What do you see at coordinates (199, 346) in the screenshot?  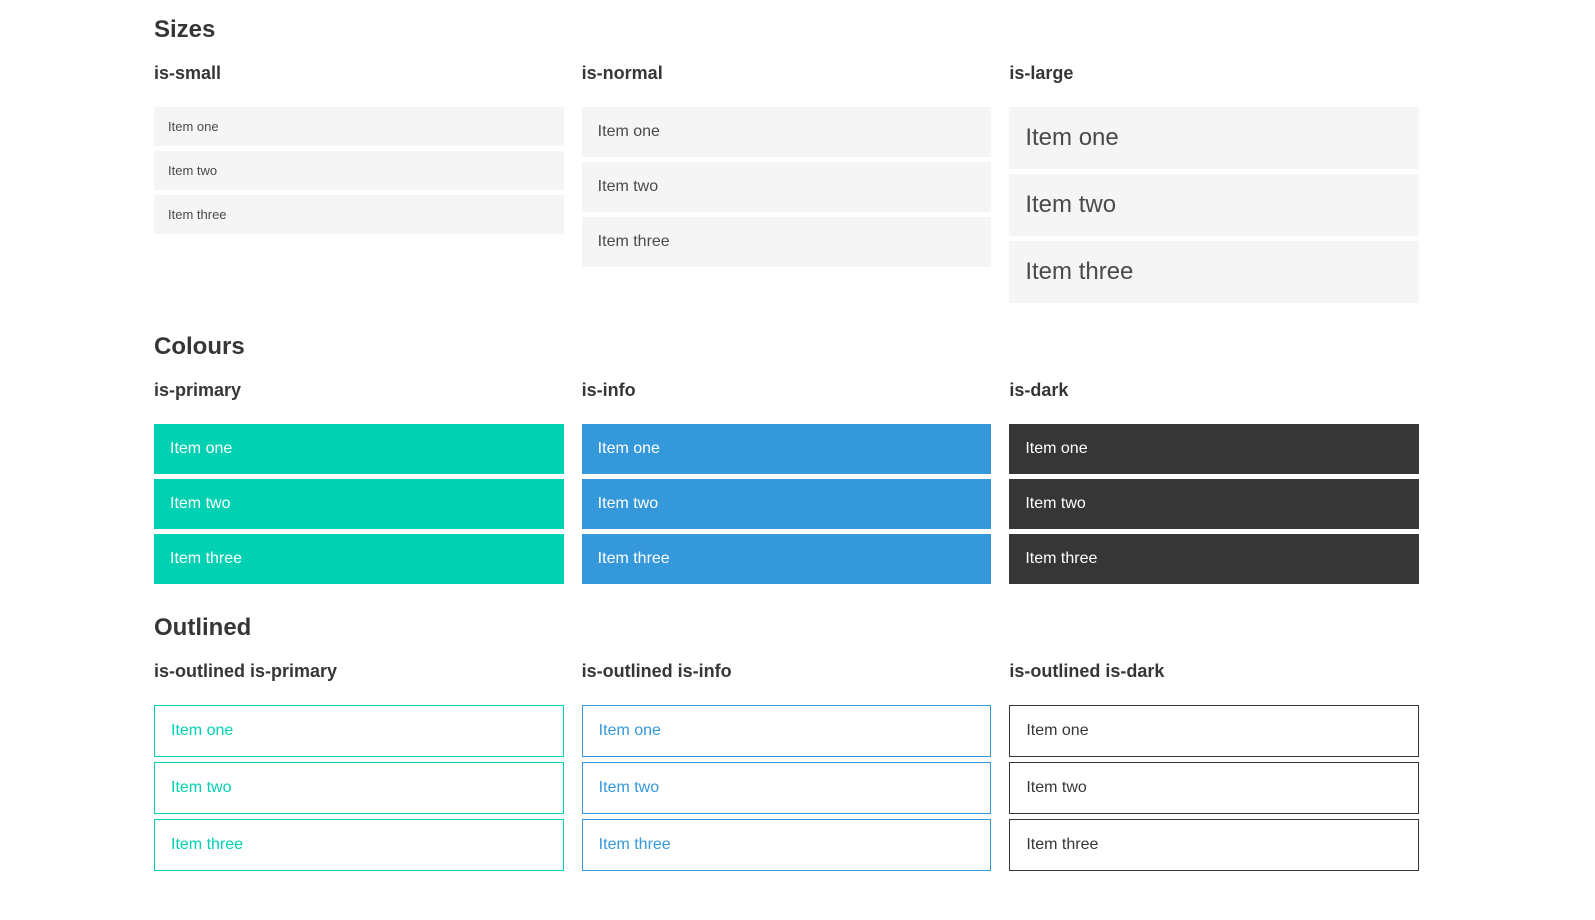 I see `section-title-colours: Colours` at bounding box center [199, 346].